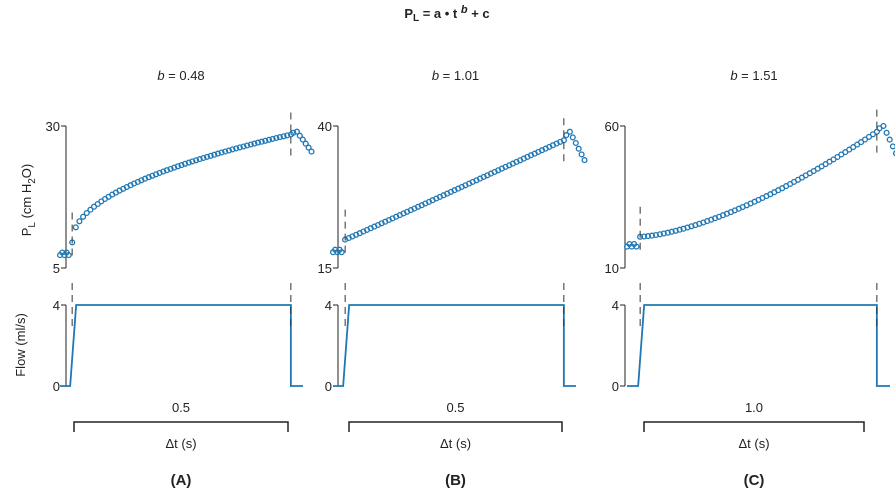 This screenshot has width=895, height=495. What do you see at coordinates (53, 126) in the screenshot?
I see `pressure-tick-label-top: 30` at bounding box center [53, 126].